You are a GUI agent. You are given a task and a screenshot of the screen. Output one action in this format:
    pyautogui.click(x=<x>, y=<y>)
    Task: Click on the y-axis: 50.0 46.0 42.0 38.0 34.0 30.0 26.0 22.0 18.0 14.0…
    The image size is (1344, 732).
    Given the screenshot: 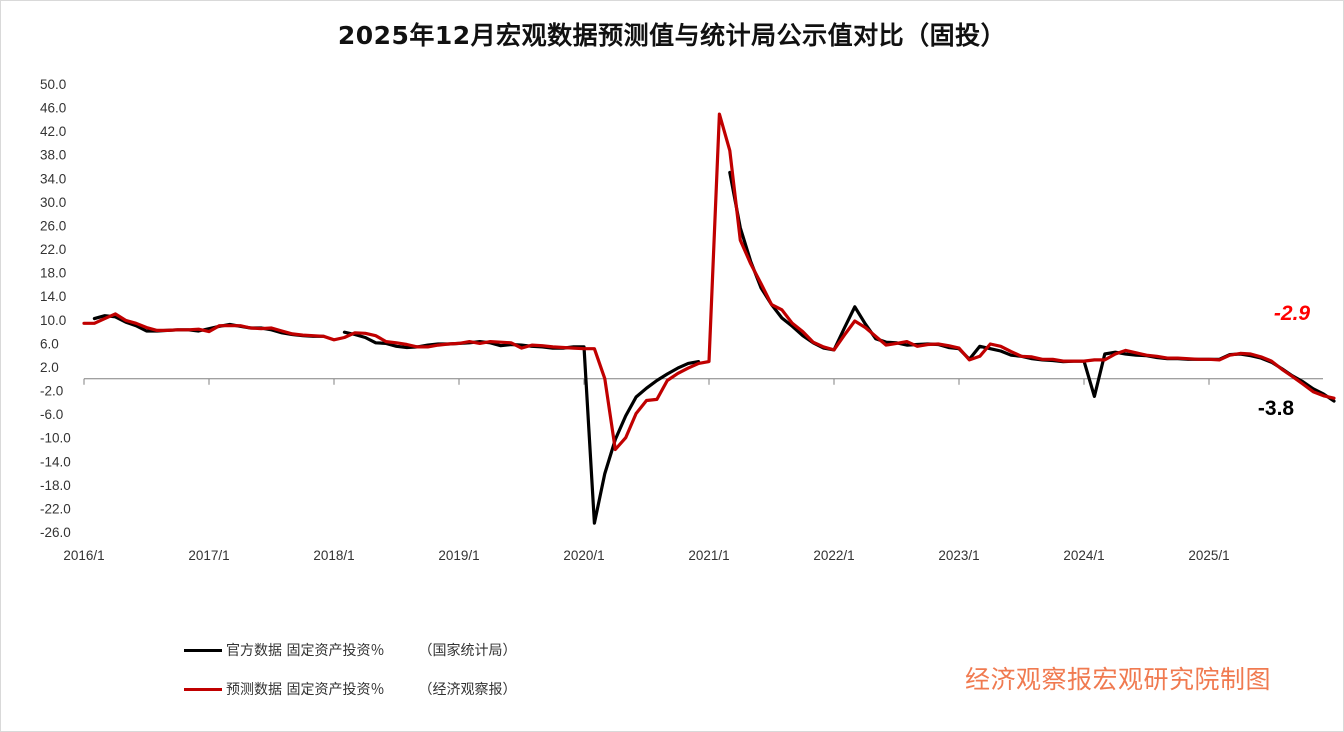 What is the action you would take?
    pyautogui.click(x=55, y=308)
    